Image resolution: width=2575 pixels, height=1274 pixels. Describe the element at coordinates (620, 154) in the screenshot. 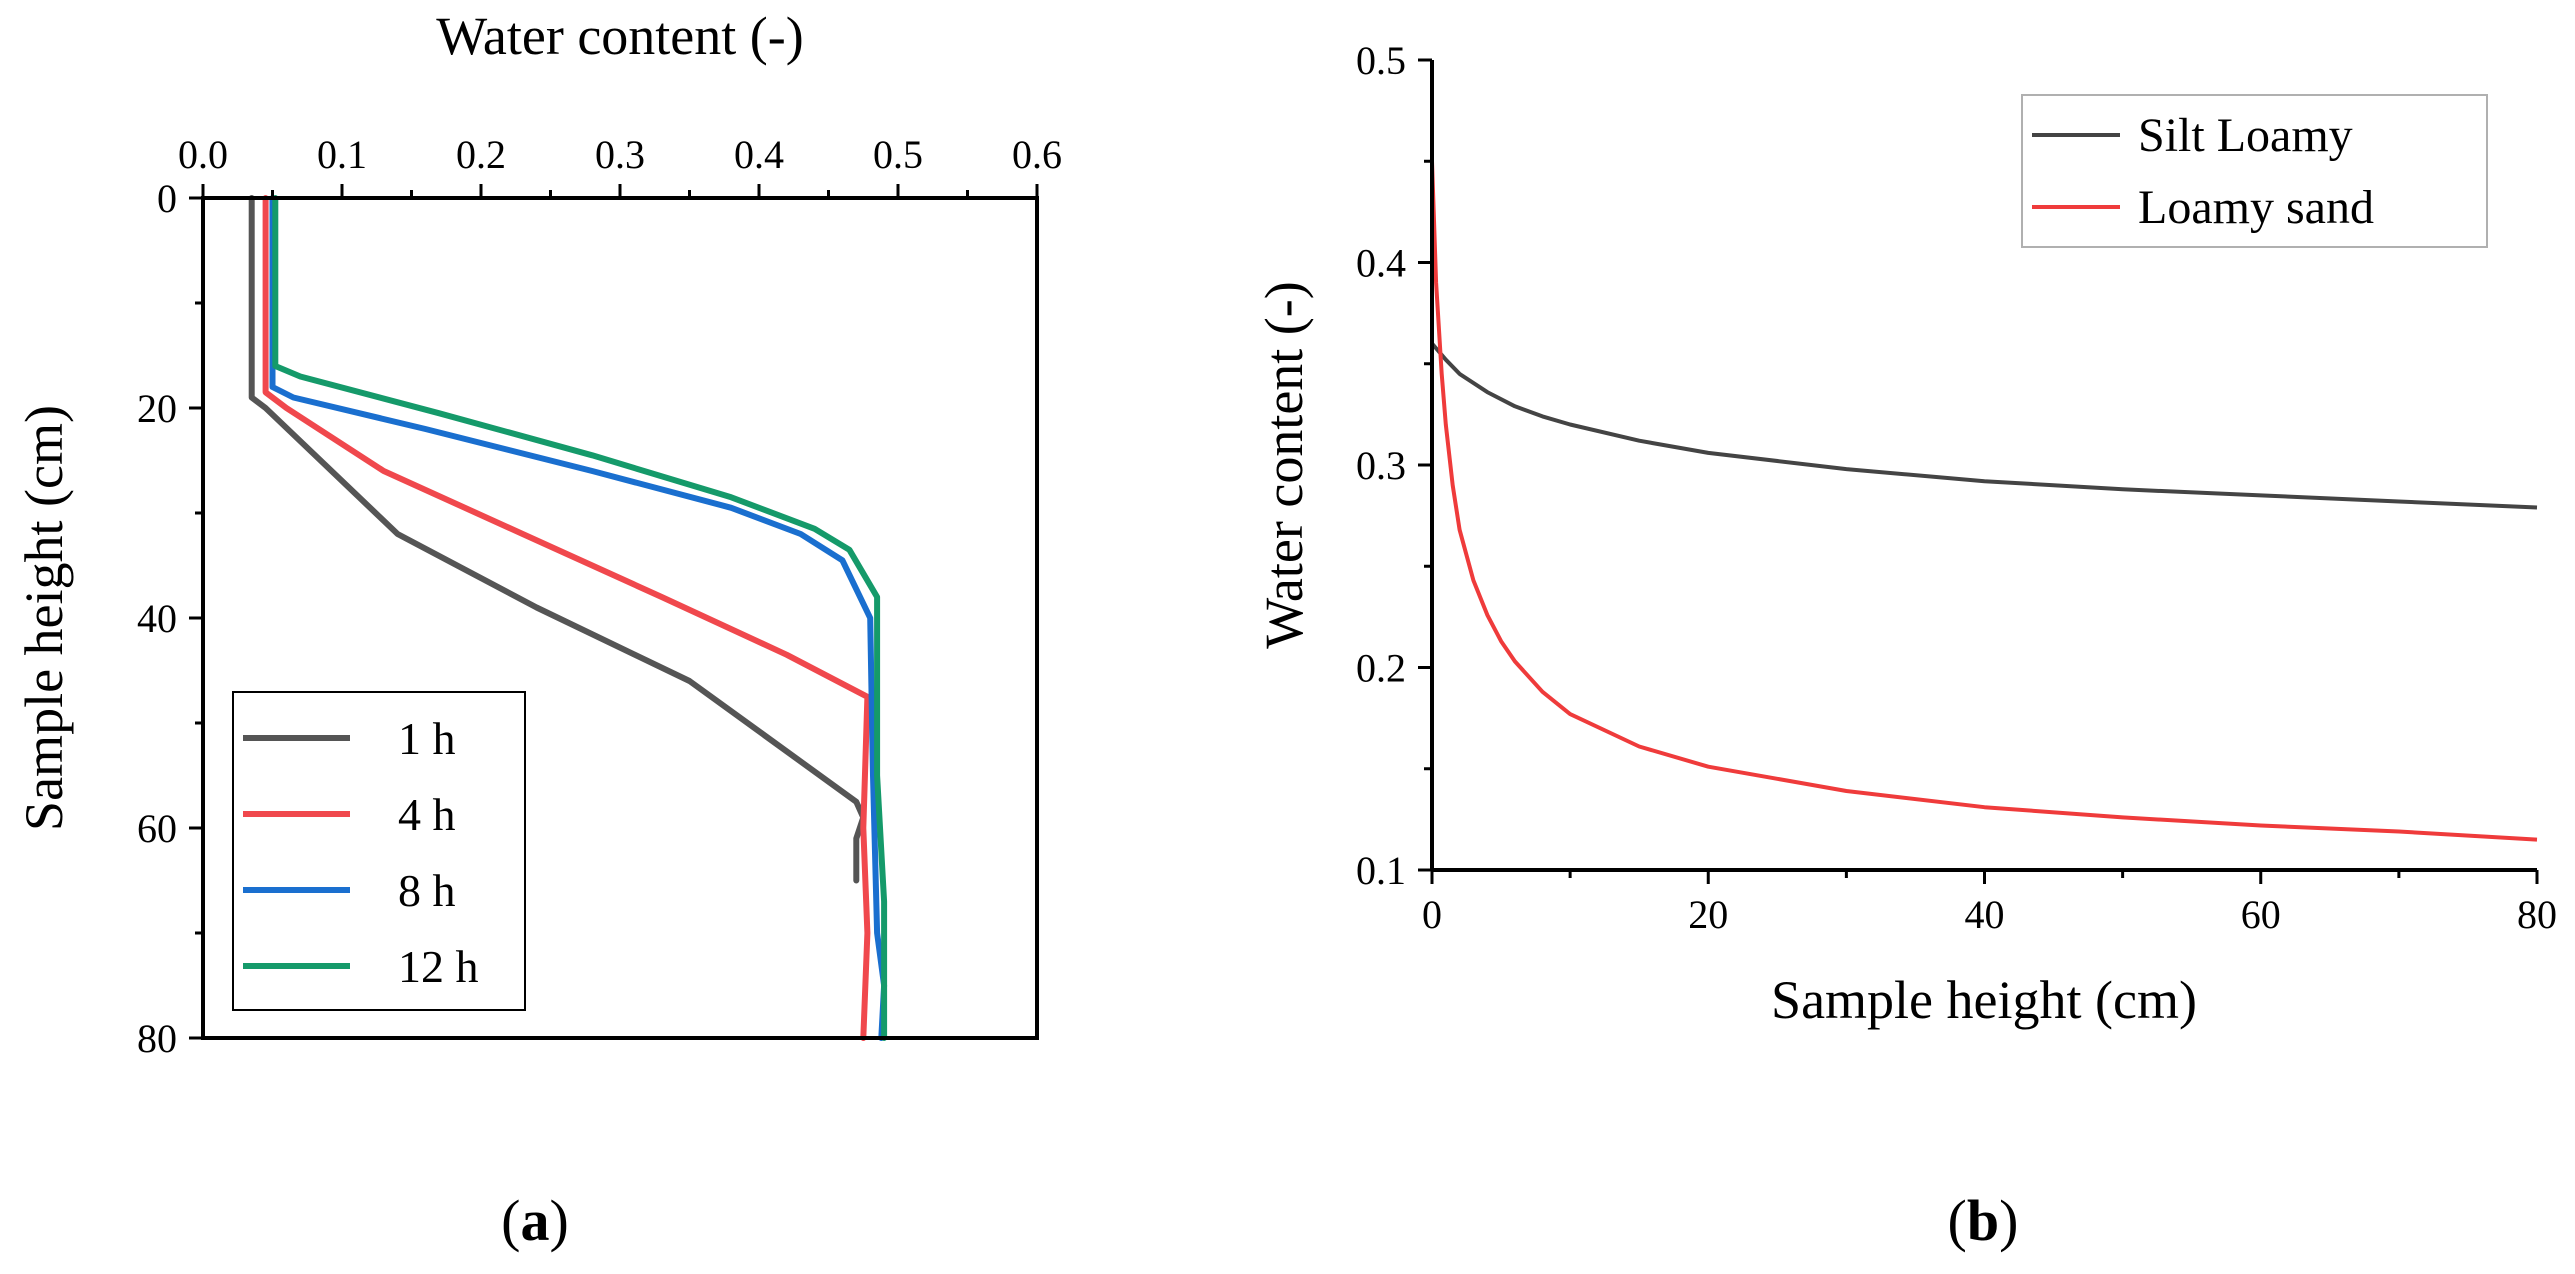

I see `panel-a-x-tick-label: 0.3` at that location.